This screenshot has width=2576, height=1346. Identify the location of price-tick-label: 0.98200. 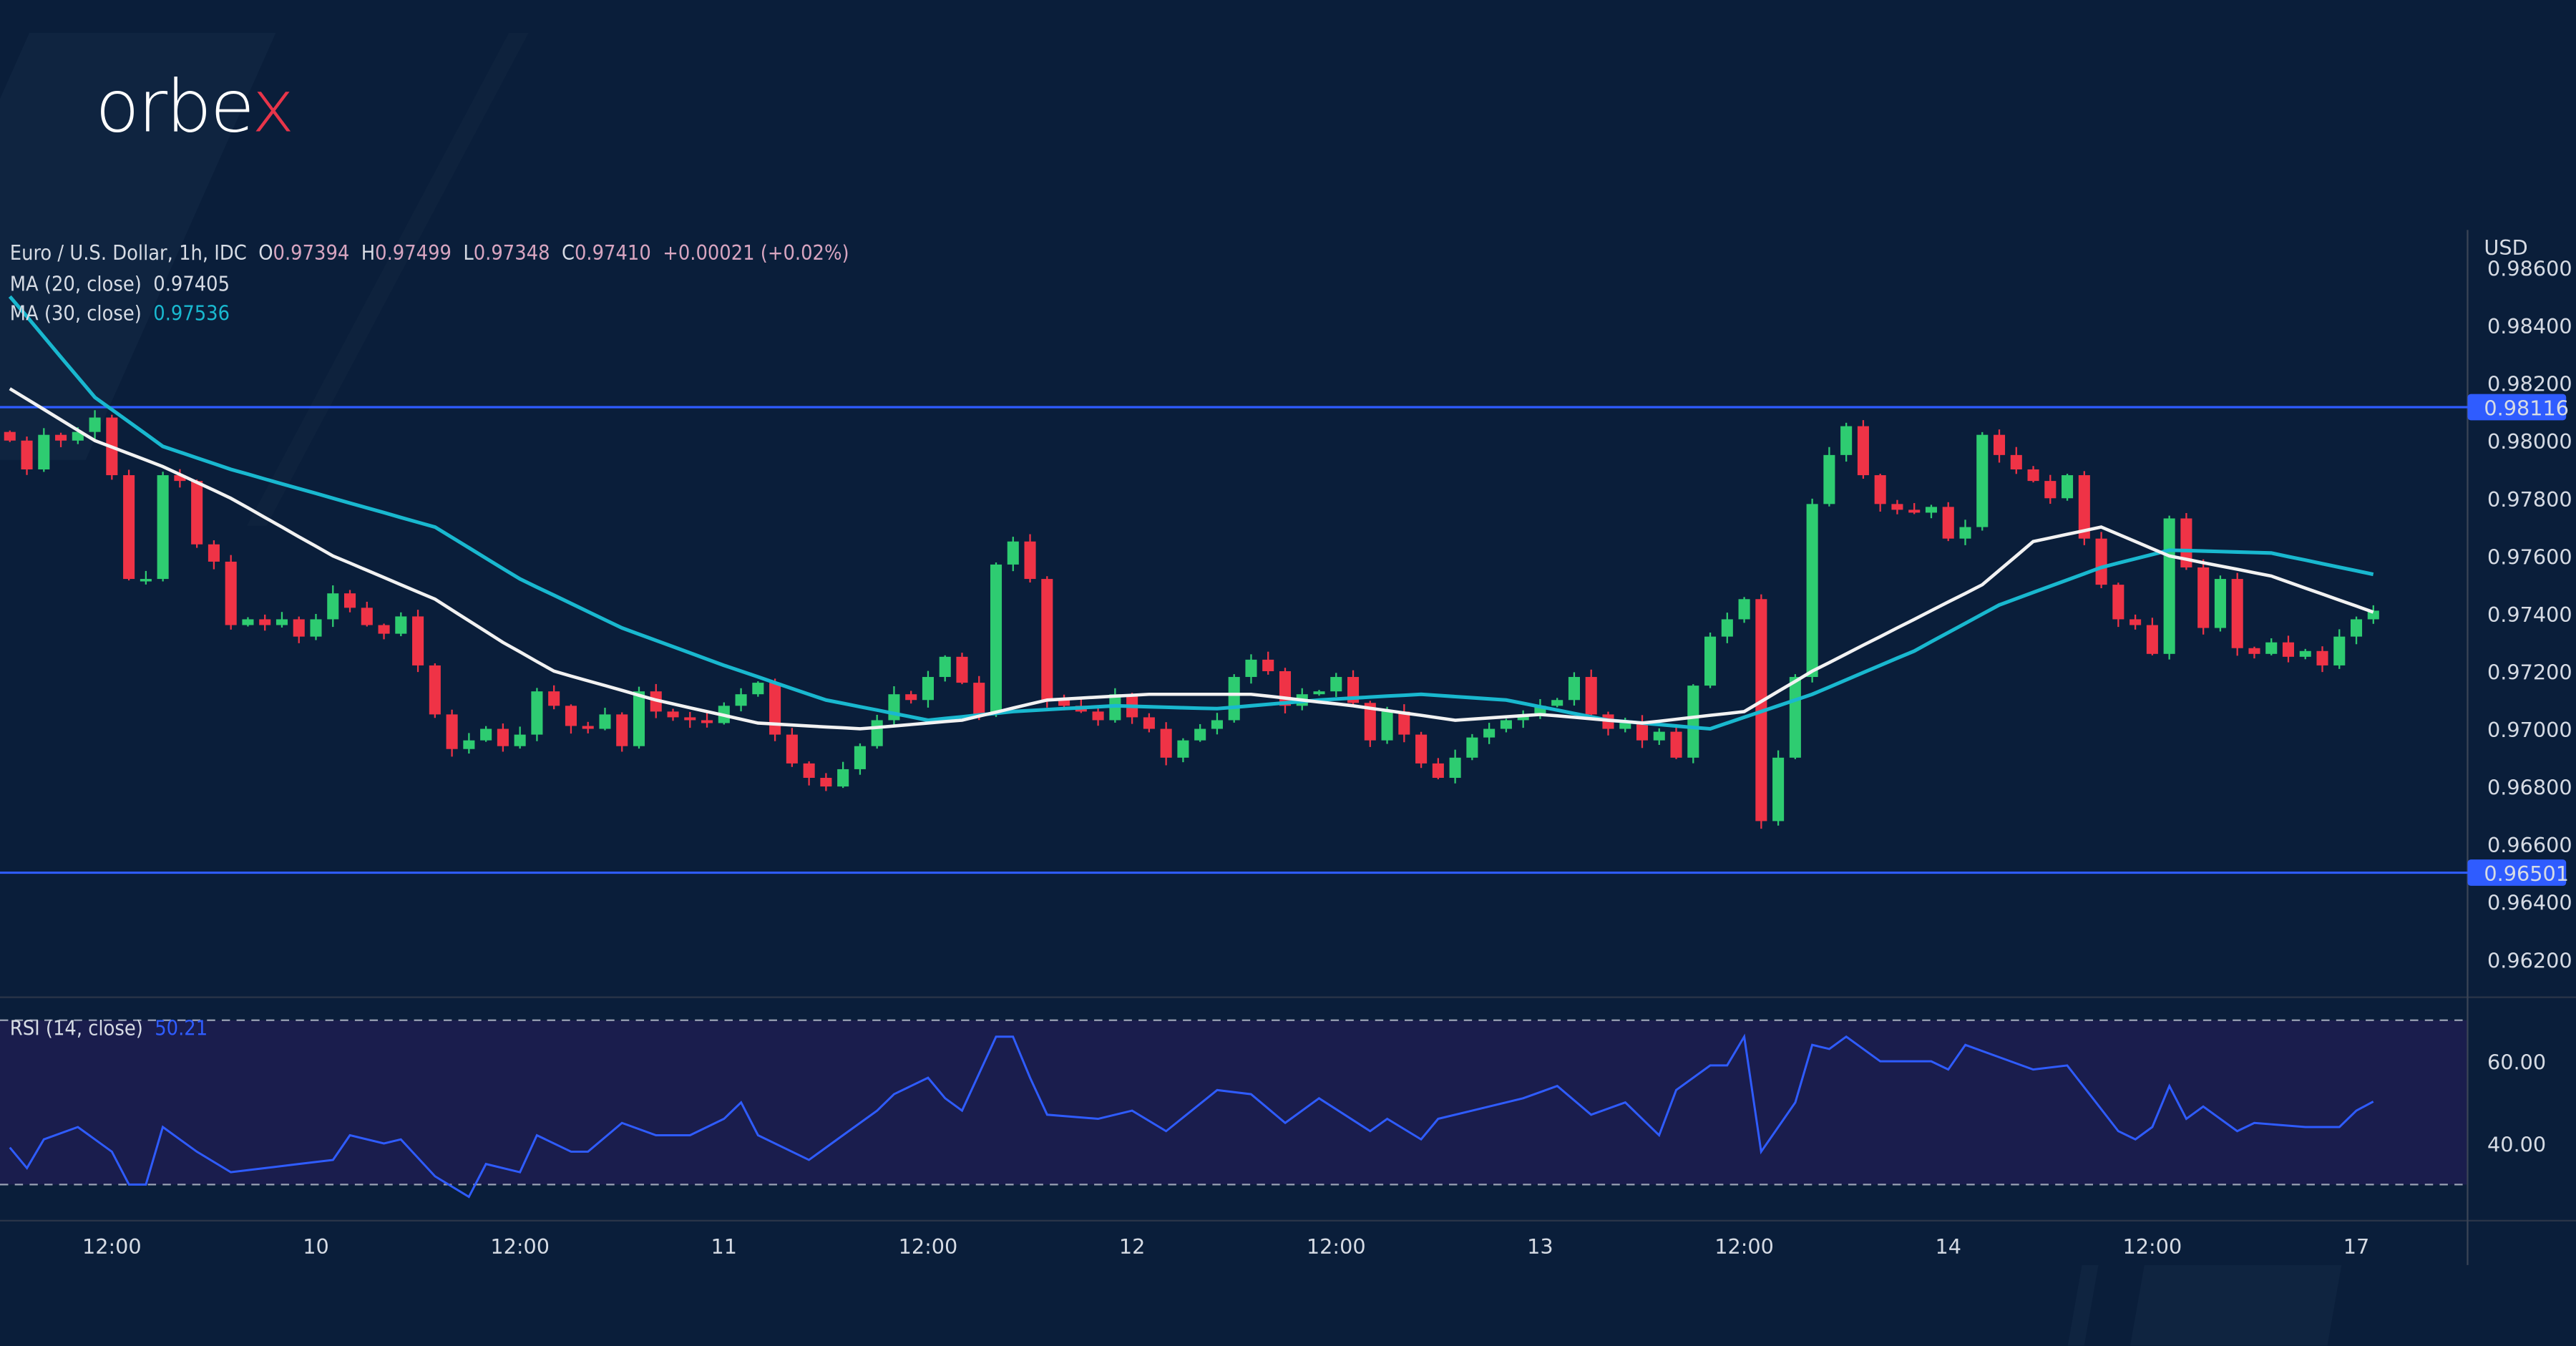
(2529, 384).